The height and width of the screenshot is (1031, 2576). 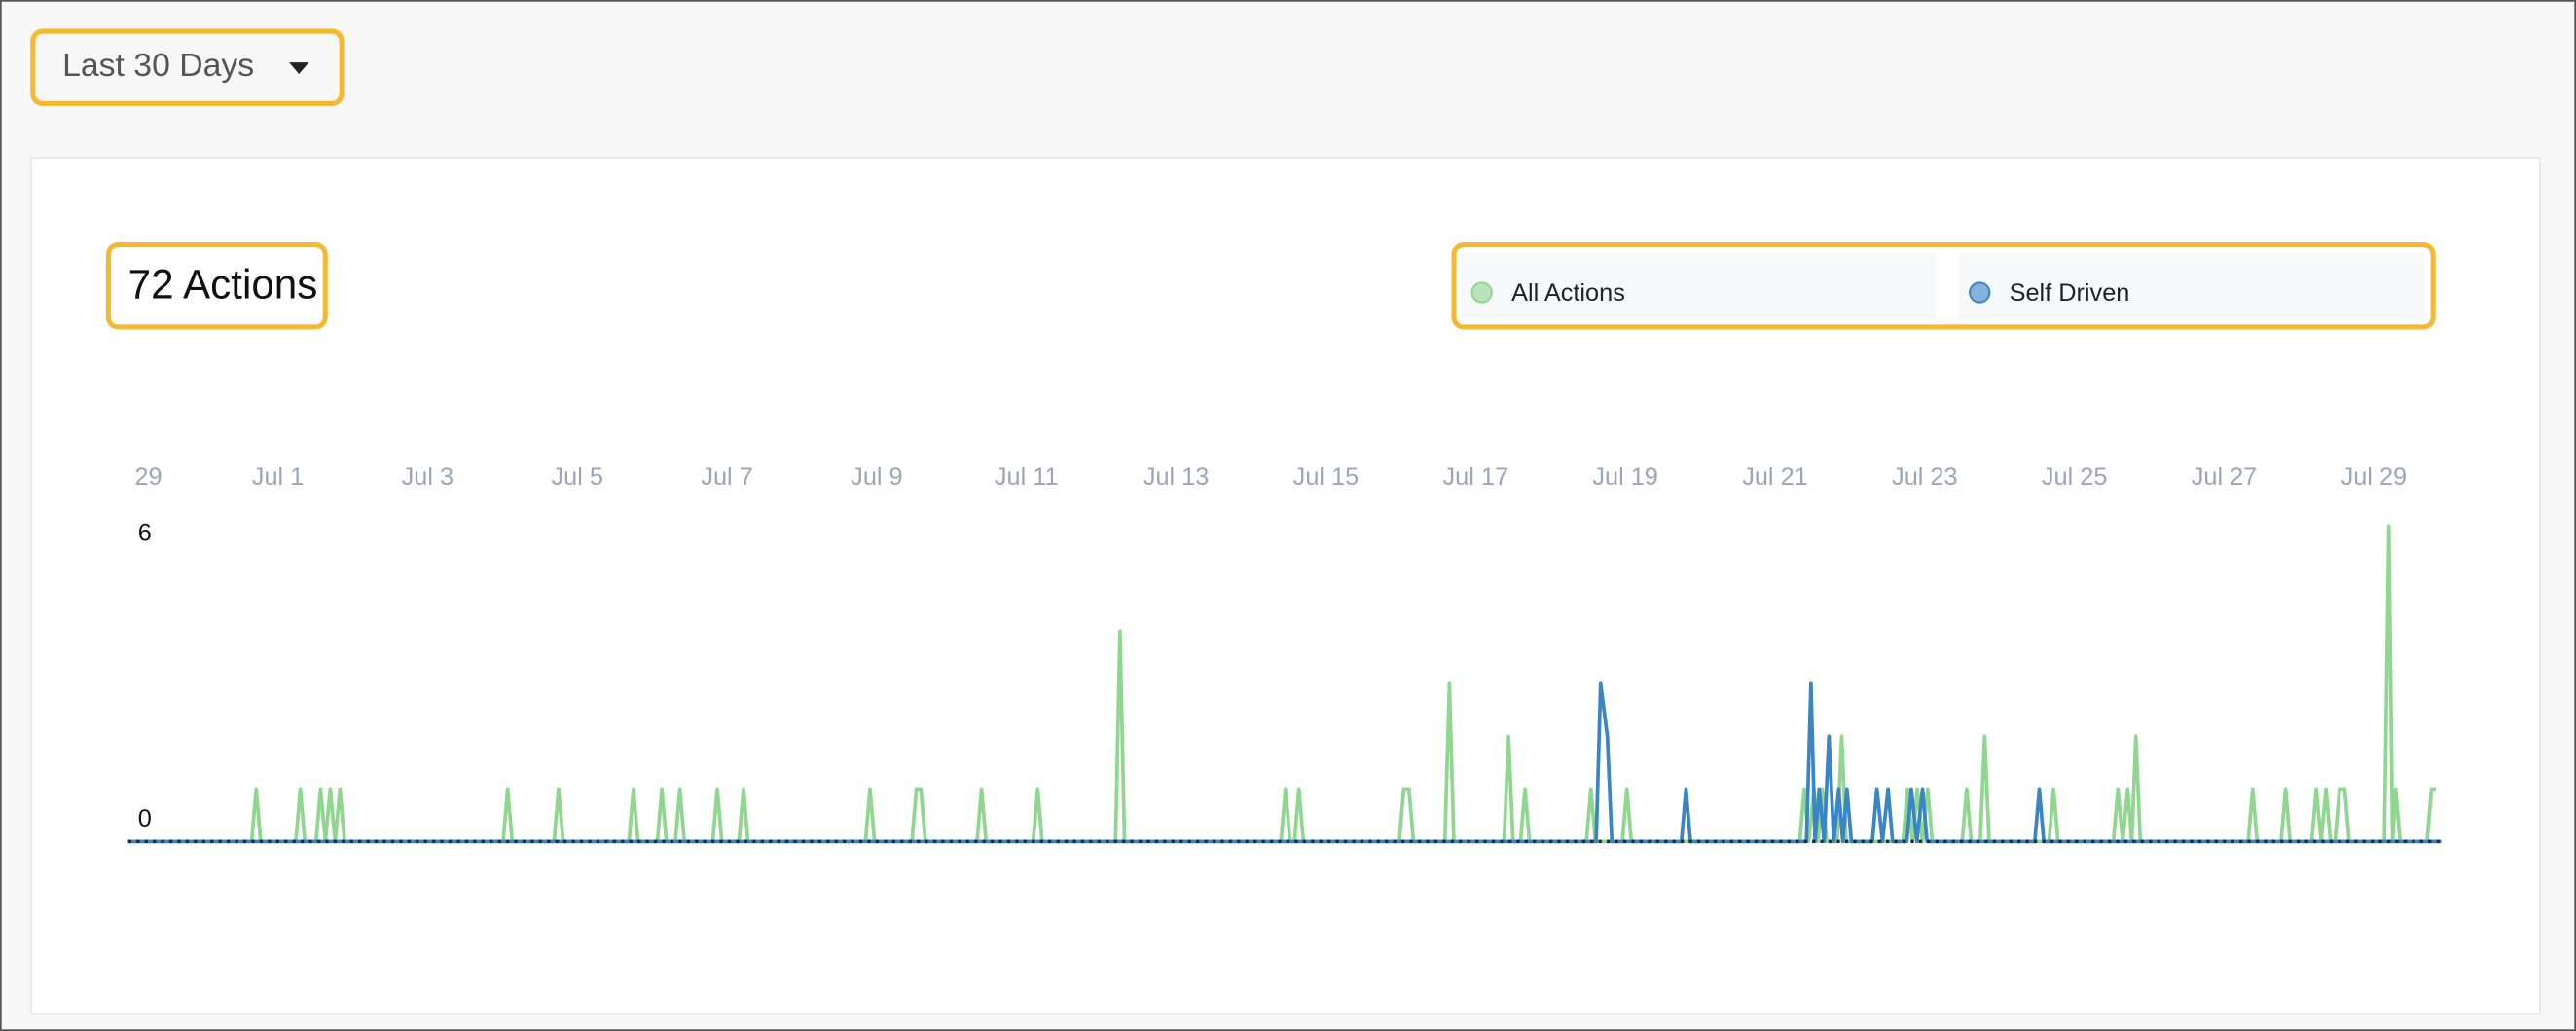 I want to click on range-dropdown: Last 30 Days, so click(x=187, y=67).